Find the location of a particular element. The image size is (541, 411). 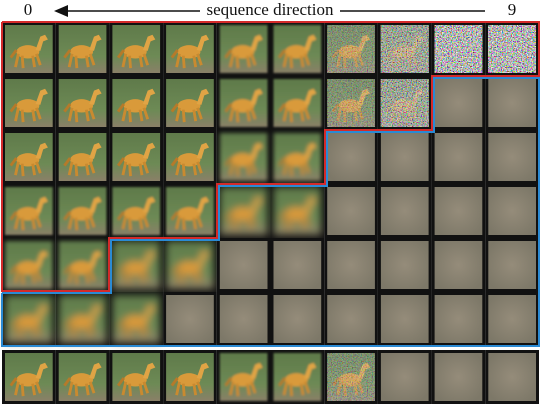

end-label: 9 is located at coordinates (512, 9).